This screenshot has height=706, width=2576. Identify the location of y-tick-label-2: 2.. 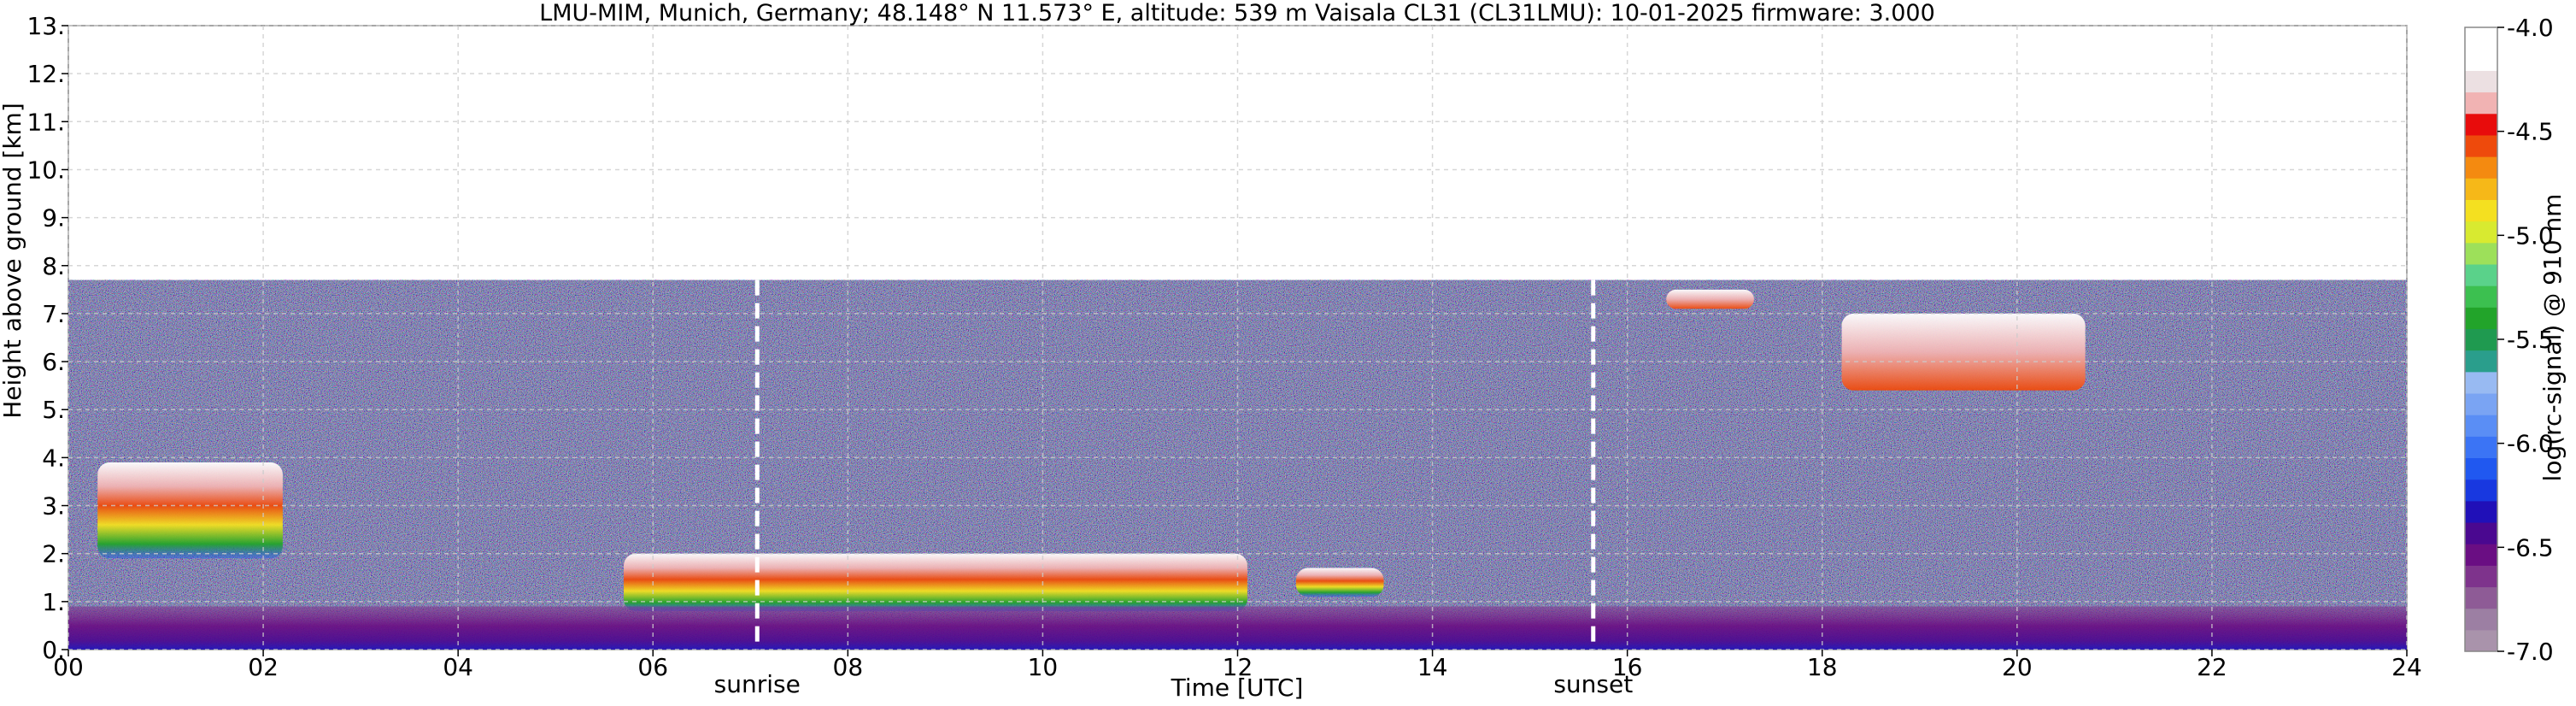
(53, 554).